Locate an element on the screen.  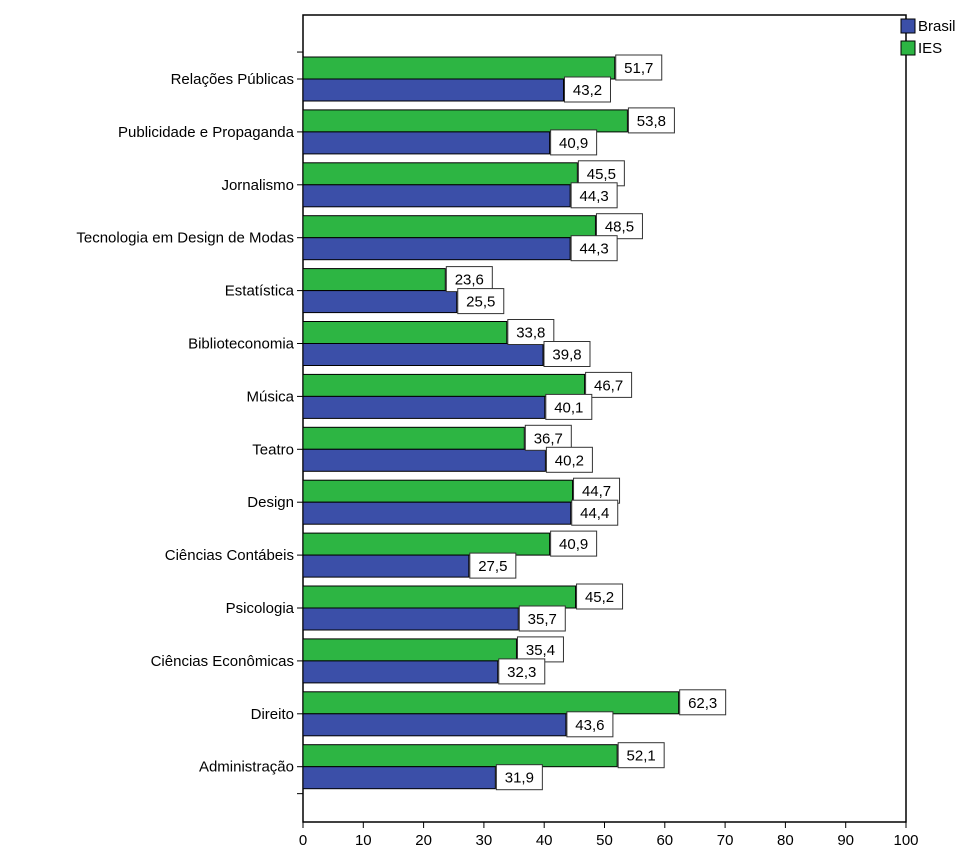
x-tick-label: 70 is located at coordinates (725, 840).